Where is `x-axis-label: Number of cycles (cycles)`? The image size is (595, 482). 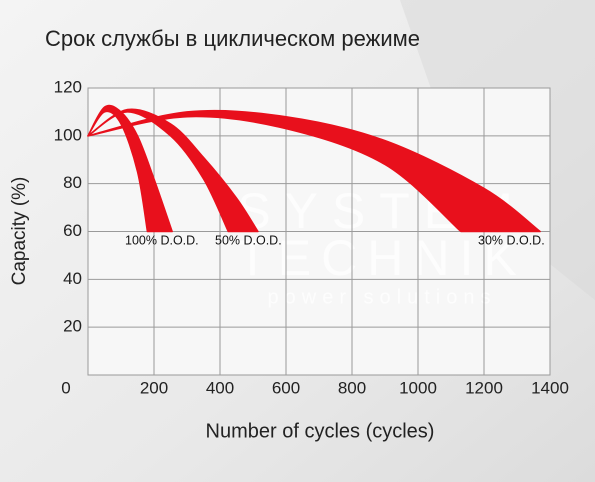
x-axis-label: Number of cycles (cycles) is located at coordinates (320, 431).